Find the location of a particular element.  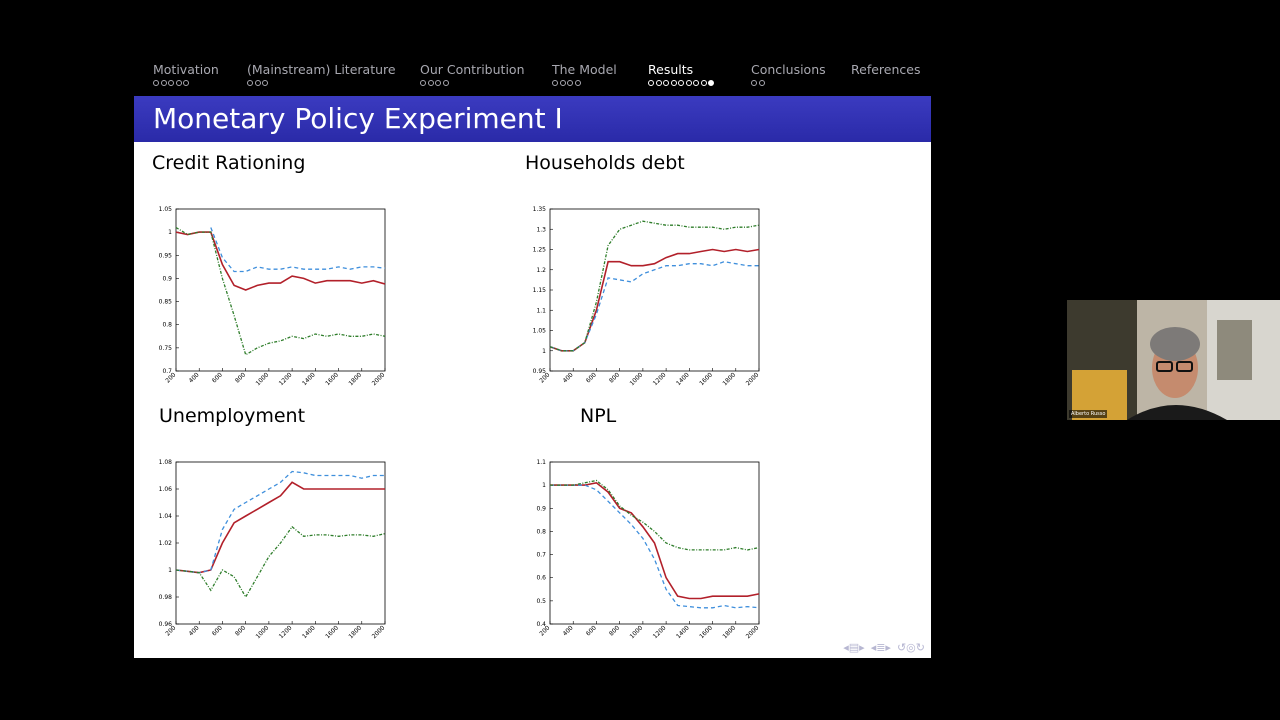

nav-section-label: References is located at coordinates (886, 69).